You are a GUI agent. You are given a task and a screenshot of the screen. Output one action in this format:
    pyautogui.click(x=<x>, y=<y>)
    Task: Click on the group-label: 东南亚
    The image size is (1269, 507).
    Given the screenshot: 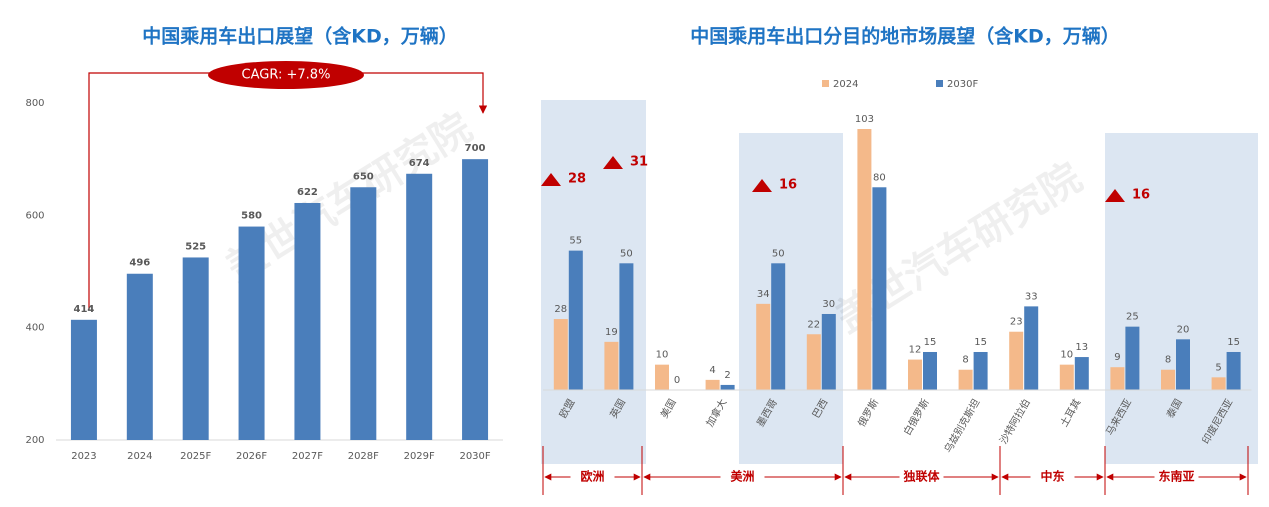 What is the action you would take?
    pyautogui.click(x=1176, y=476)
    